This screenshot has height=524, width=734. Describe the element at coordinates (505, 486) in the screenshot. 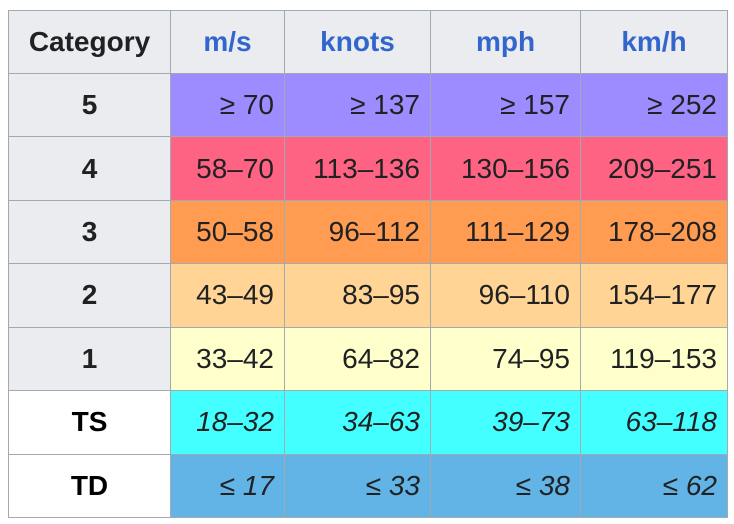

I see `mph-cell: ≤ 38` at that location.